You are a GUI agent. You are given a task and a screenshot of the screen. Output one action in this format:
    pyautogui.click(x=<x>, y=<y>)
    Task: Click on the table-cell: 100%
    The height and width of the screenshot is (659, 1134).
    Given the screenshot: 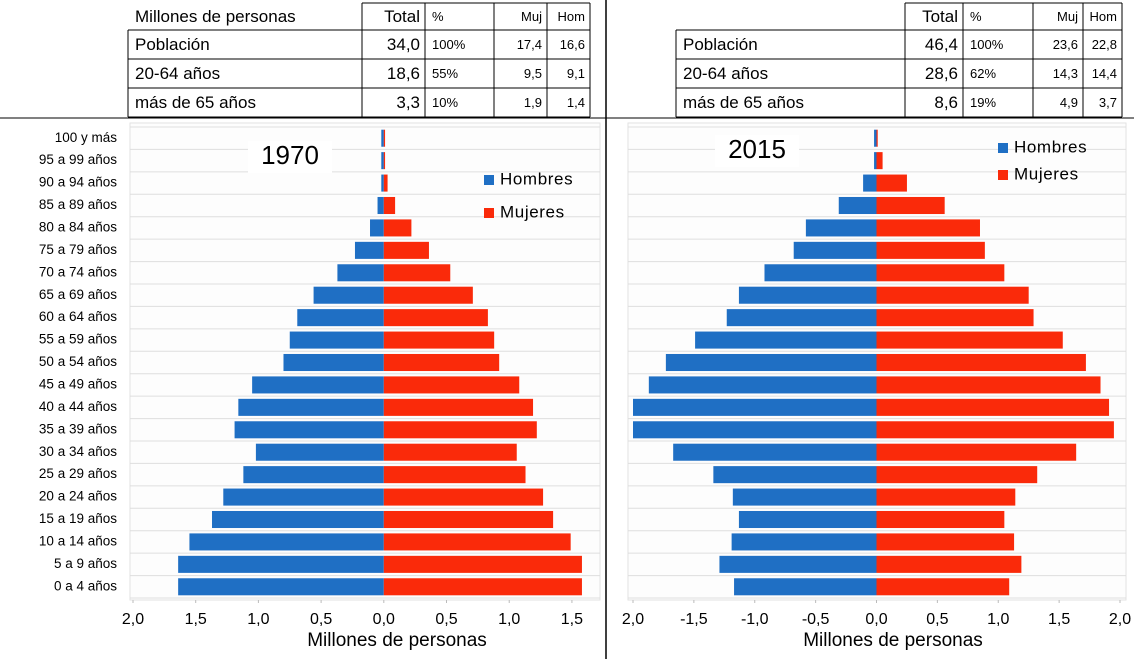 What is the action you would take?
    pyautogui.click(x=987, y=44)
    